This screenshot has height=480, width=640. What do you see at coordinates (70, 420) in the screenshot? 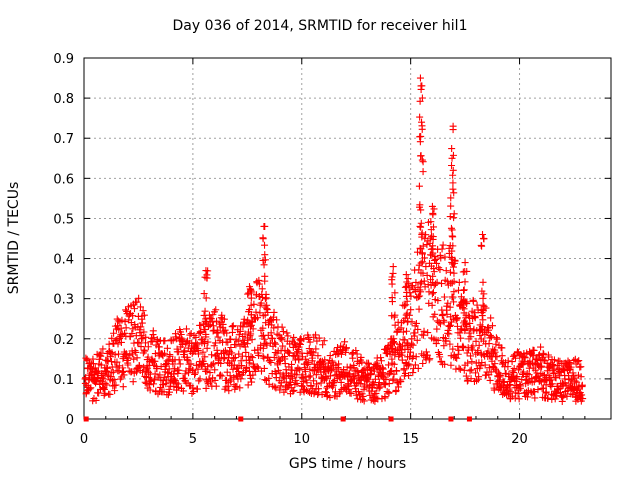
I see `y-tick-label: 0` at bounding box center [70, 420].